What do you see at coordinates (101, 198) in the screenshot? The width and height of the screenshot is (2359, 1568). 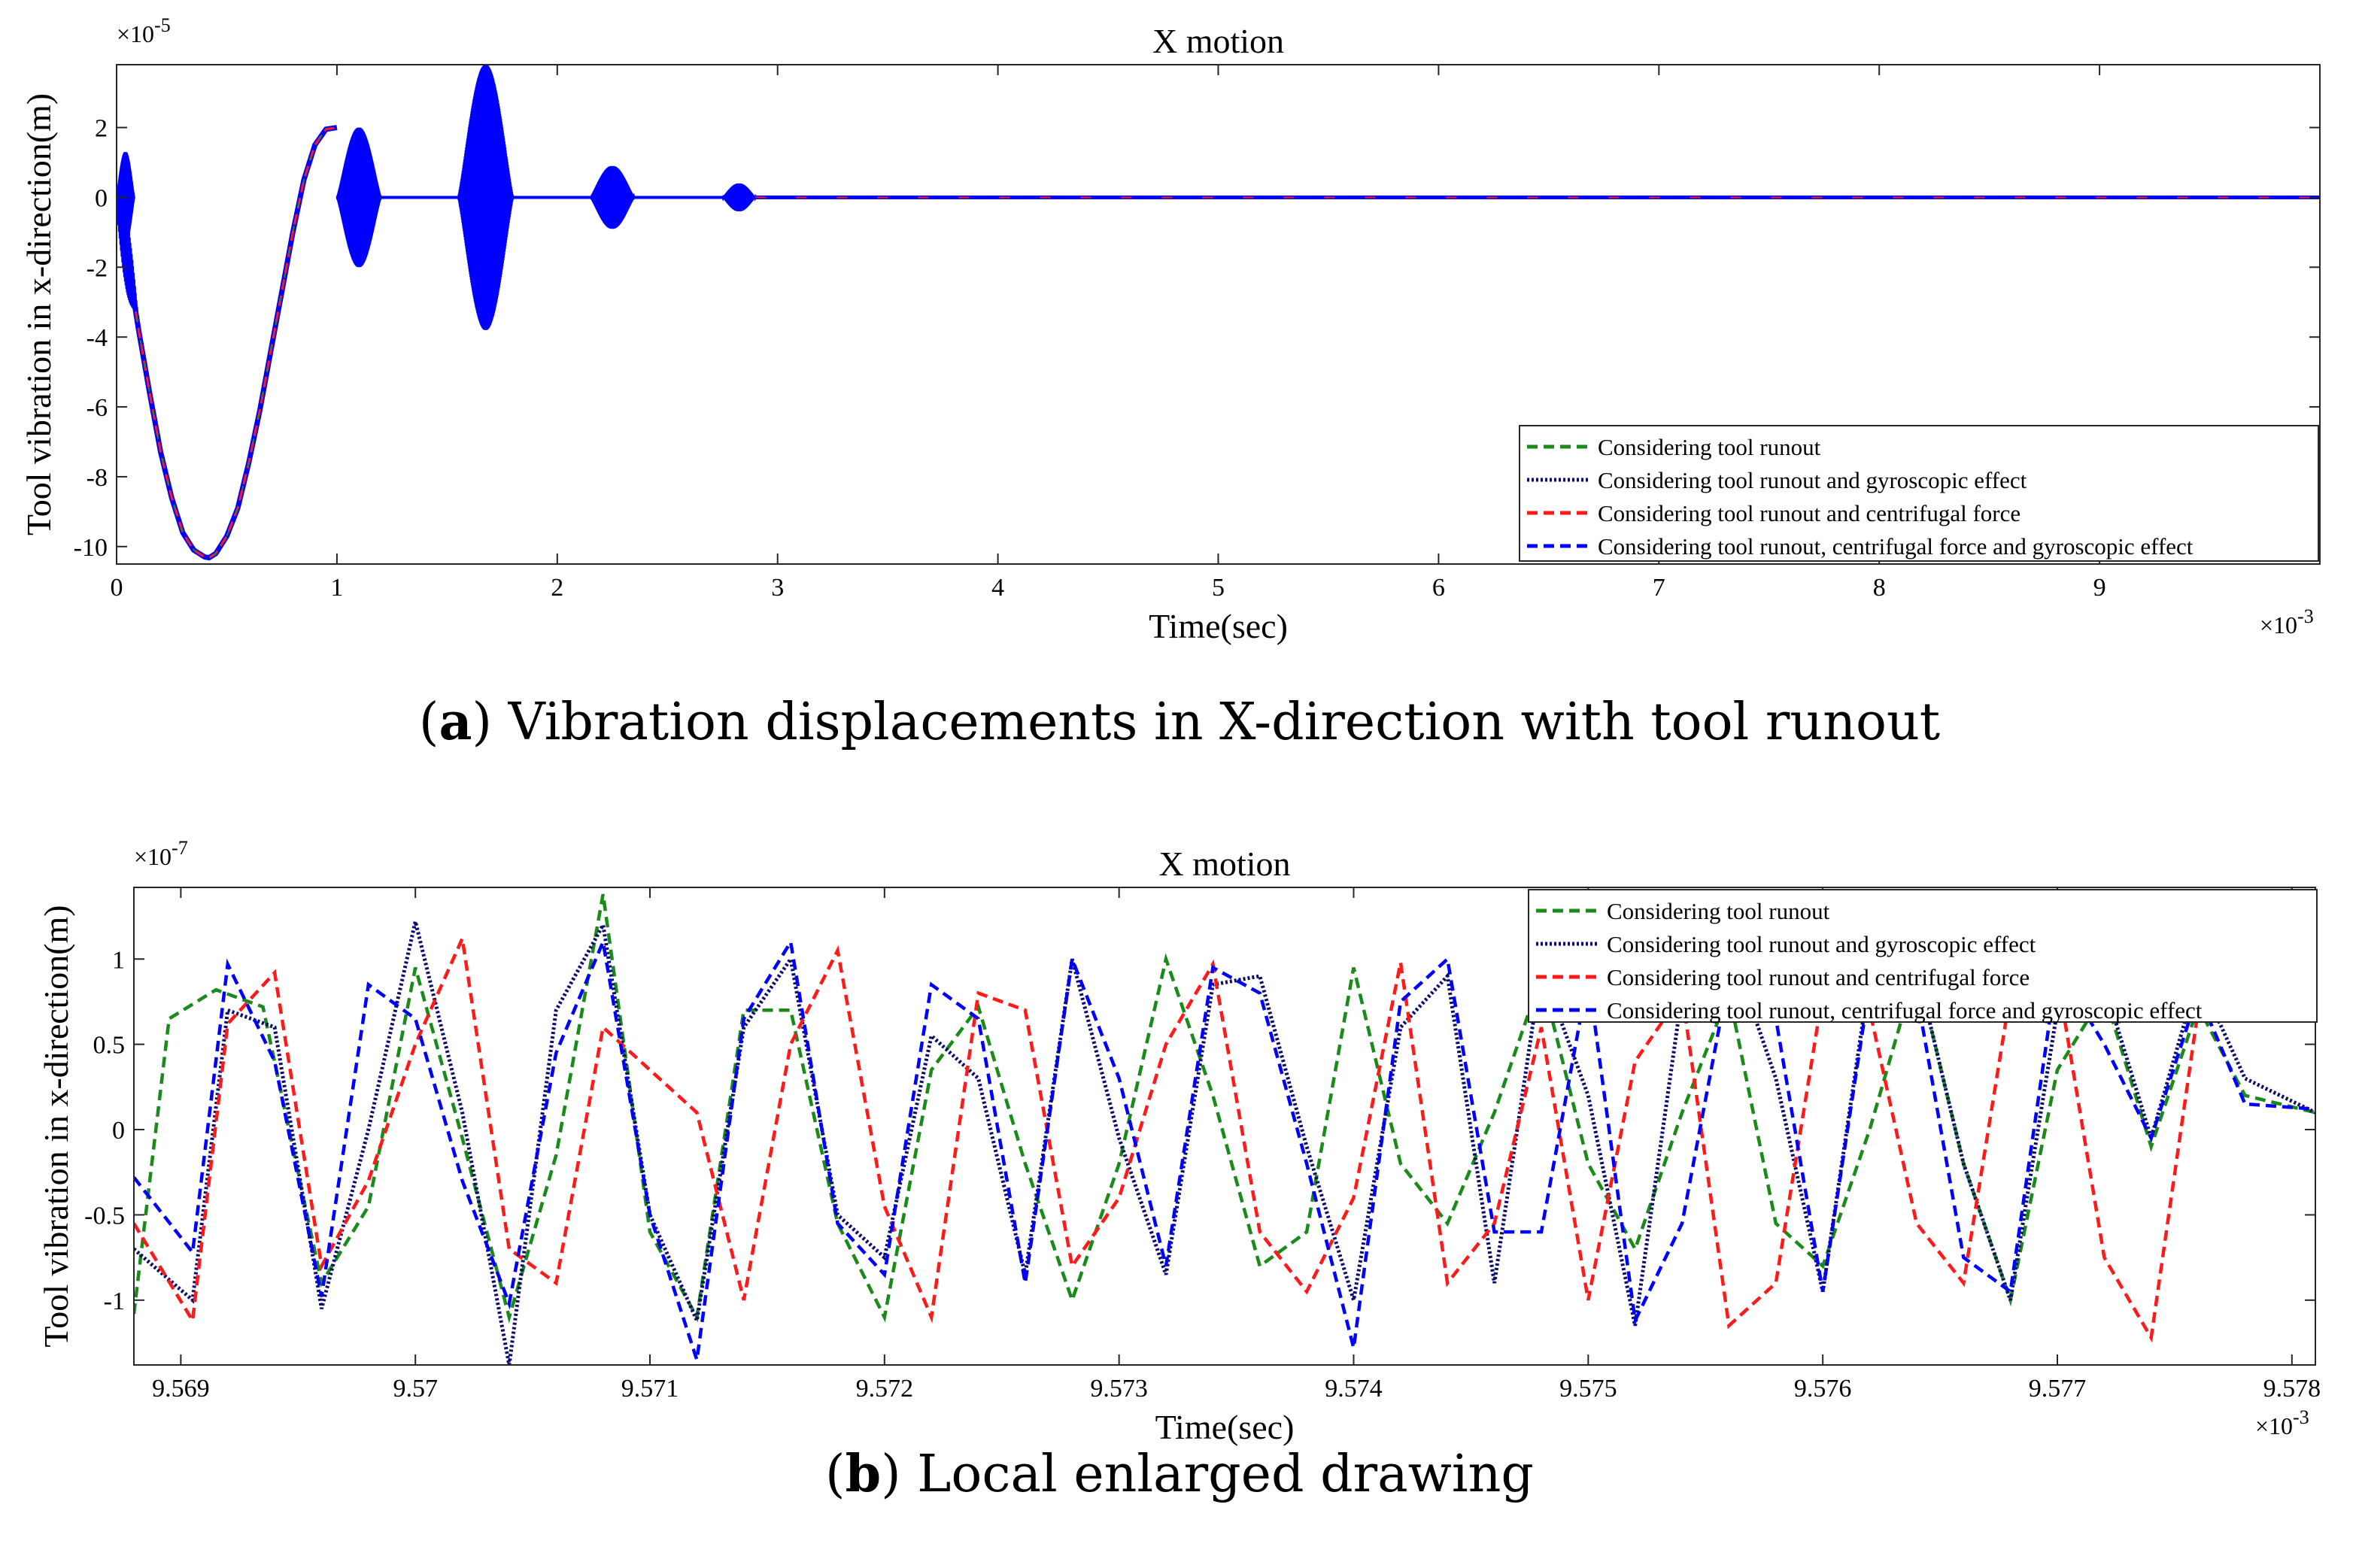 I see `y-tick-label-5: 0` at bounding box center [101, 198].